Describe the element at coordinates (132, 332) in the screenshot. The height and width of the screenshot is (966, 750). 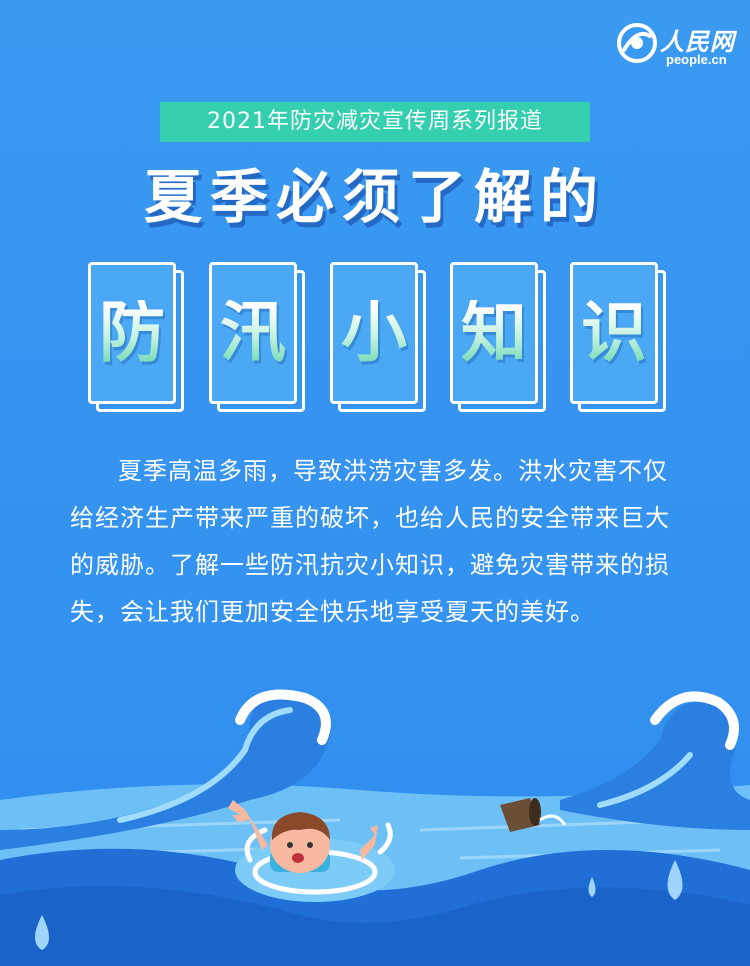
I see `card-character: 防` at that location.